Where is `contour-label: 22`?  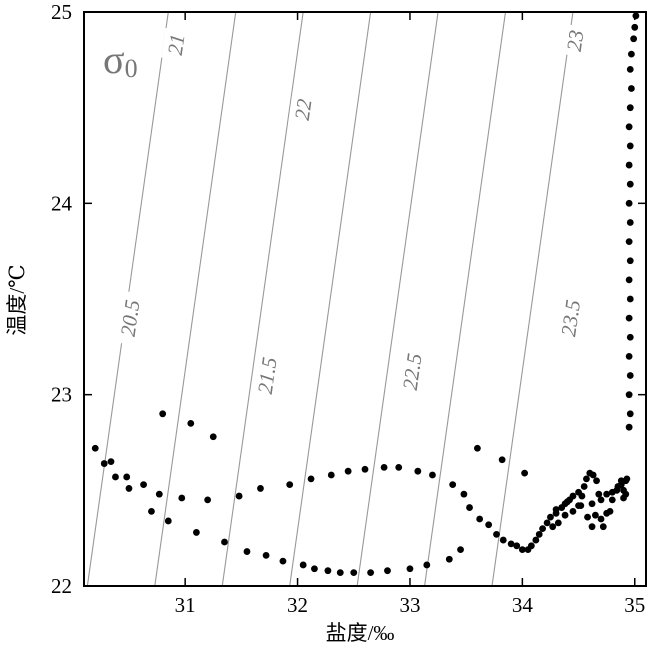
contour-label: 22 is located at coordinates (303, 109).